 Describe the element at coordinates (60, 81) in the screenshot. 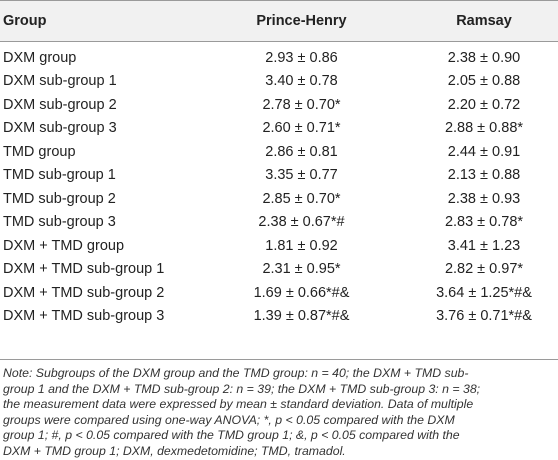

I see `cell-group: DXM sub-group 1` at that location.